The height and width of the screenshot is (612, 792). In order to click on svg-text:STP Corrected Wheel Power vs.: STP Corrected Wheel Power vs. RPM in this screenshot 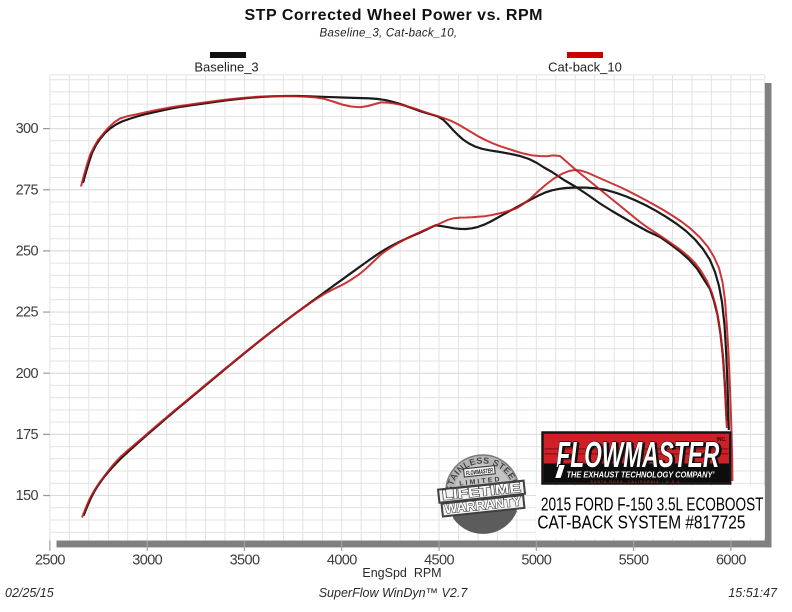, I will do `click(394, 15)`.